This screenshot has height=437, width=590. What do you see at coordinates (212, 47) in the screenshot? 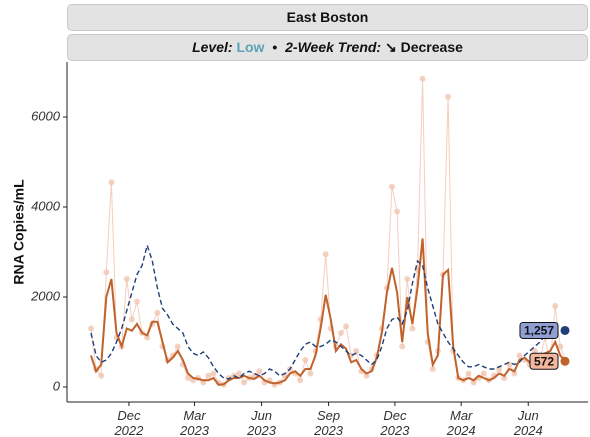
I see `level-label: Level:` at bounding box center [212, 47].